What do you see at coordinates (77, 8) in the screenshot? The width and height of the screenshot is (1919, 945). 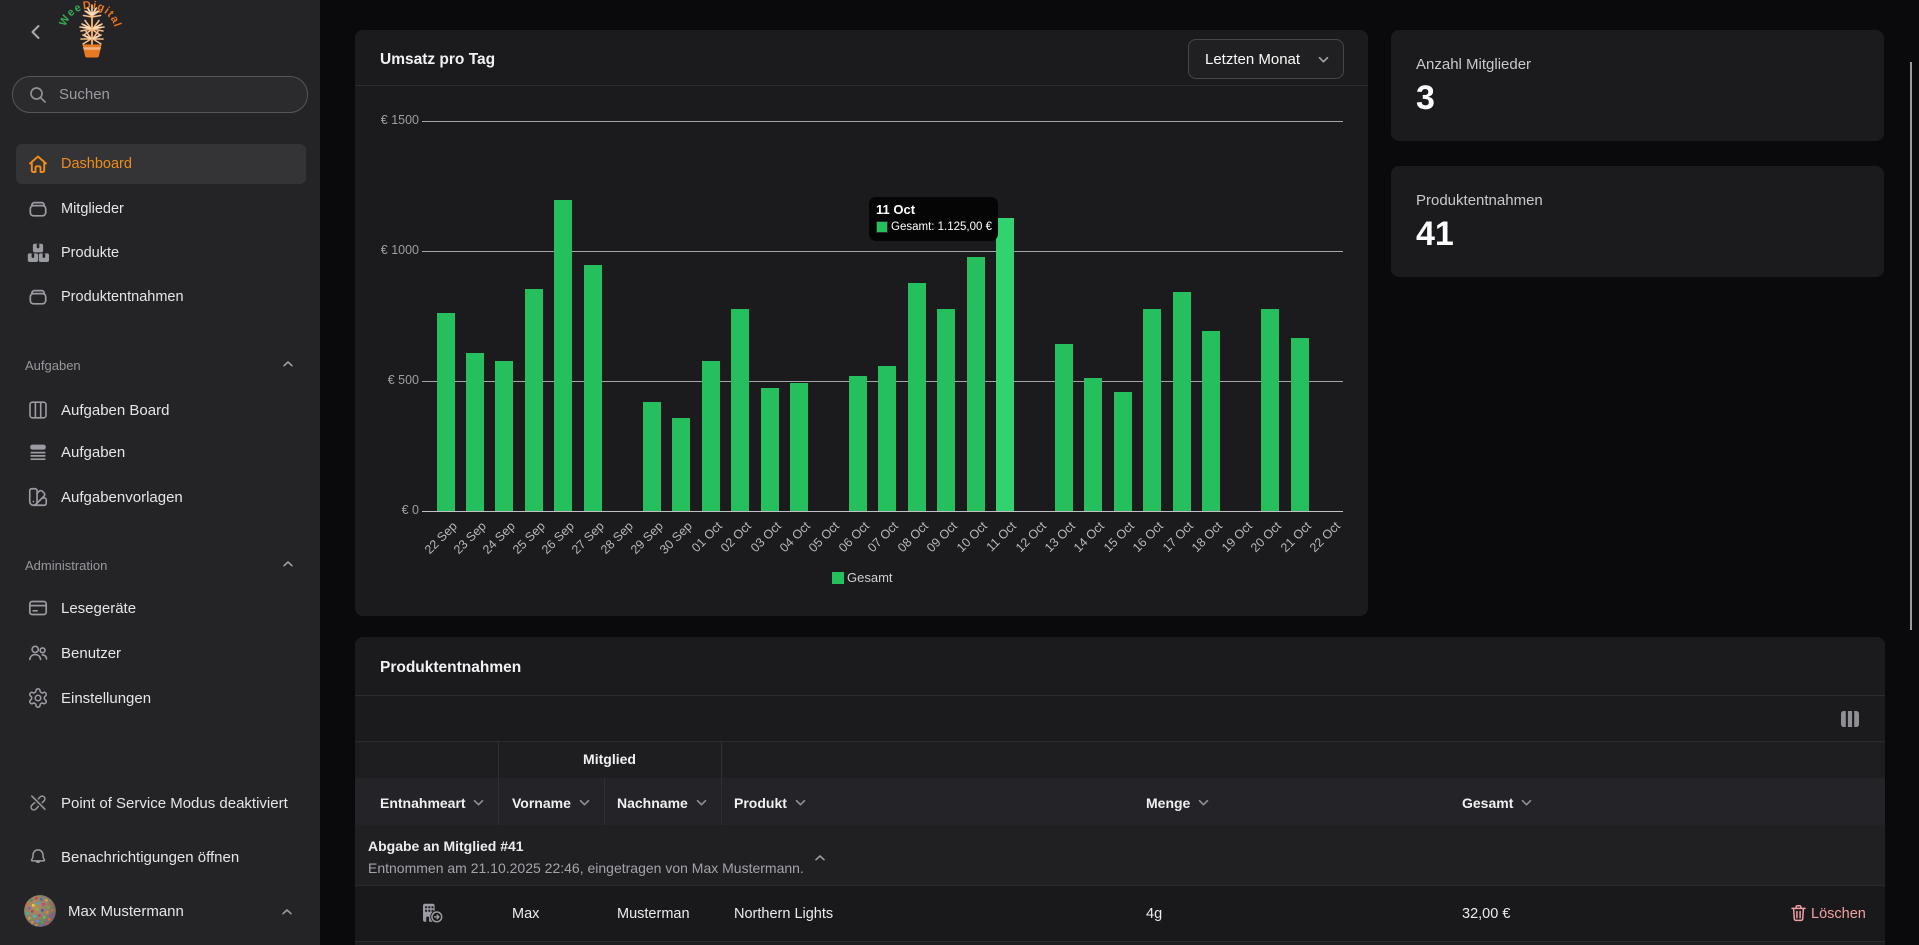 I see `svg-text: e` at bounding box center [77, 8].